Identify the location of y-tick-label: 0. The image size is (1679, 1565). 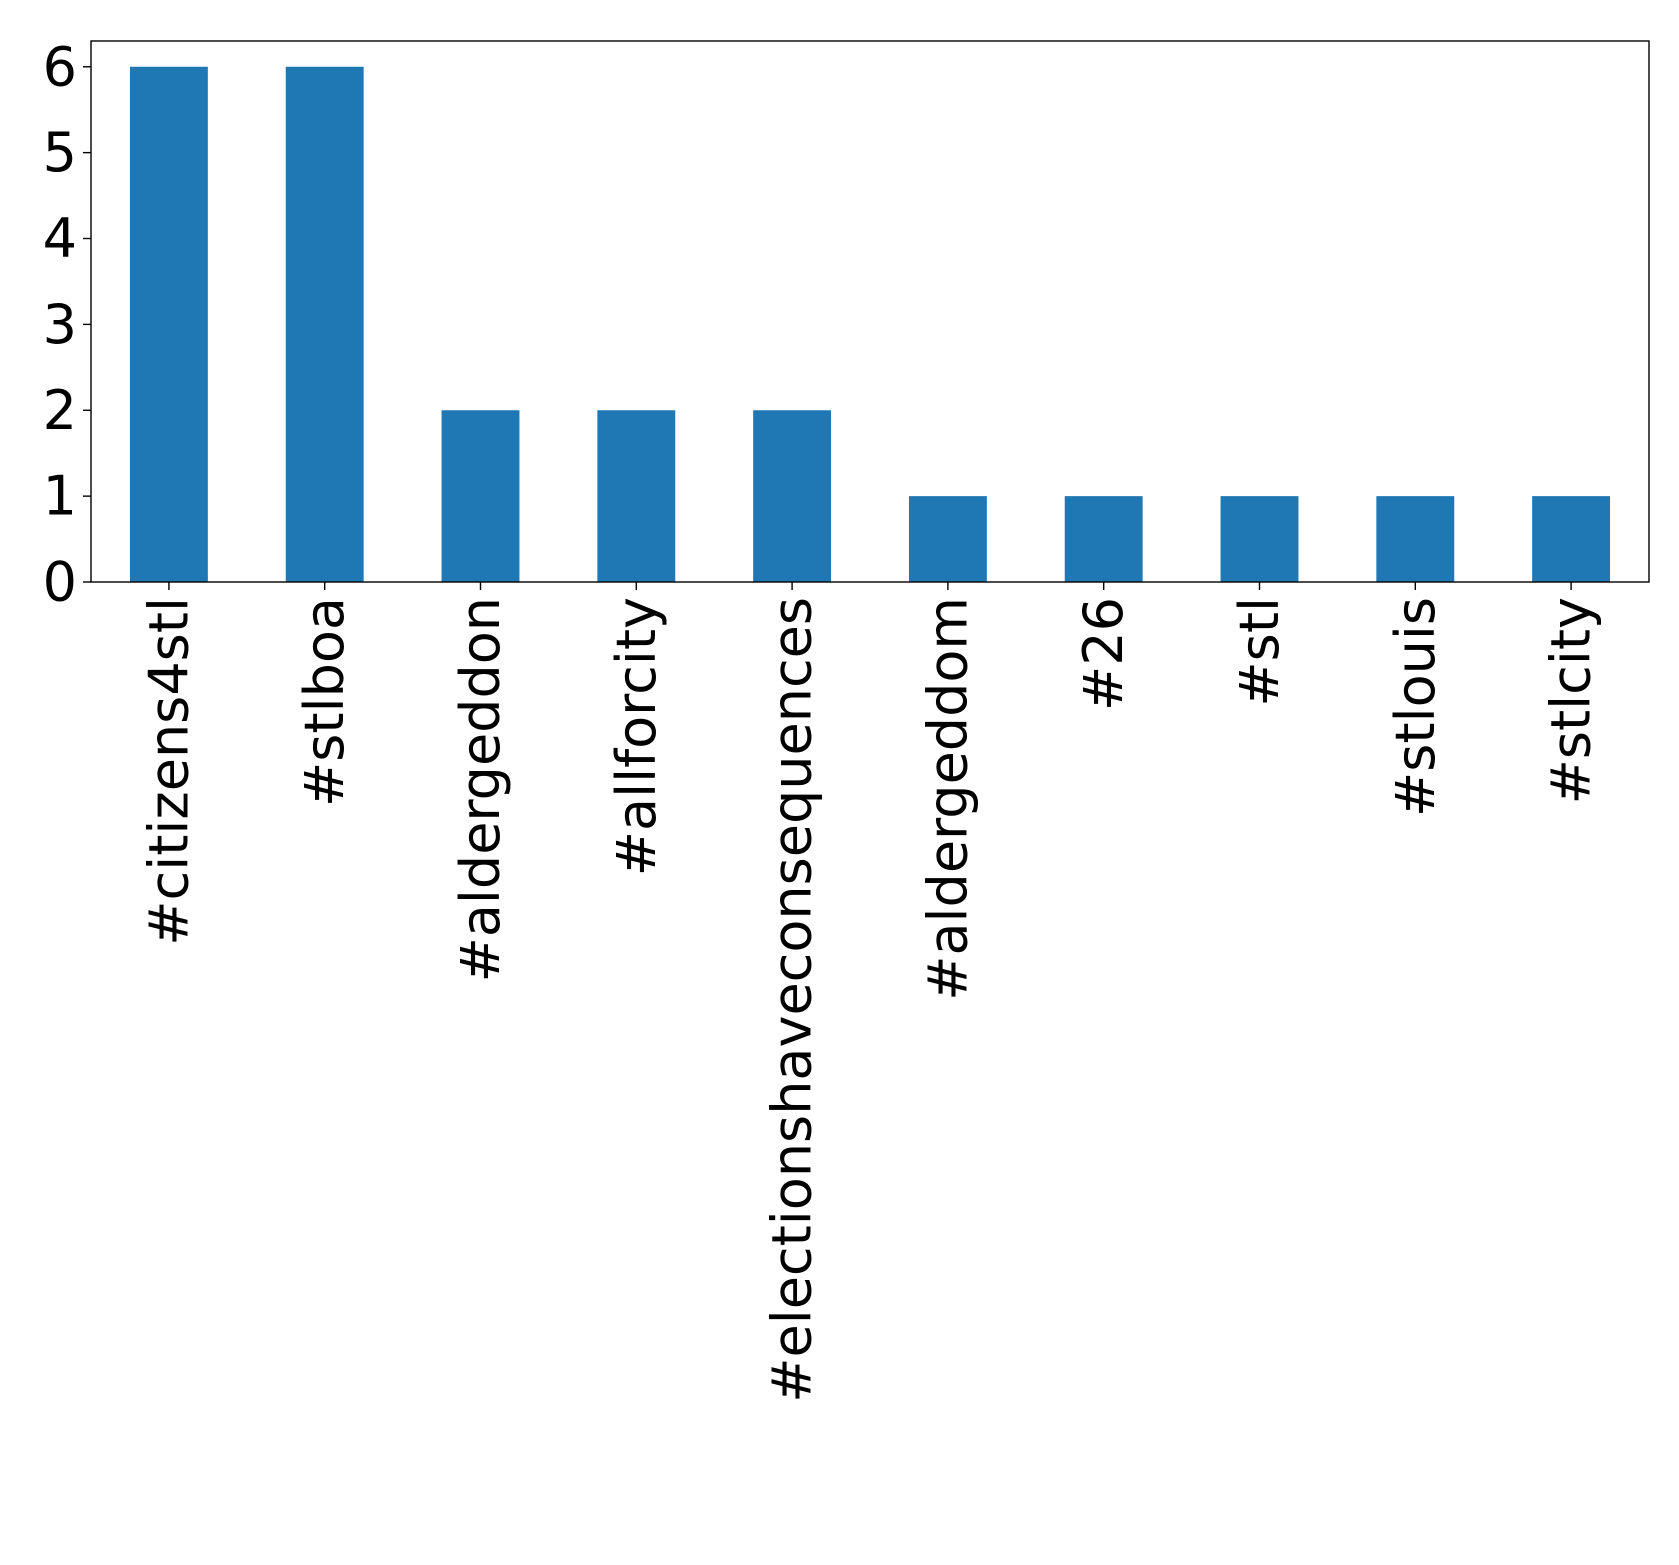
(60, 582).